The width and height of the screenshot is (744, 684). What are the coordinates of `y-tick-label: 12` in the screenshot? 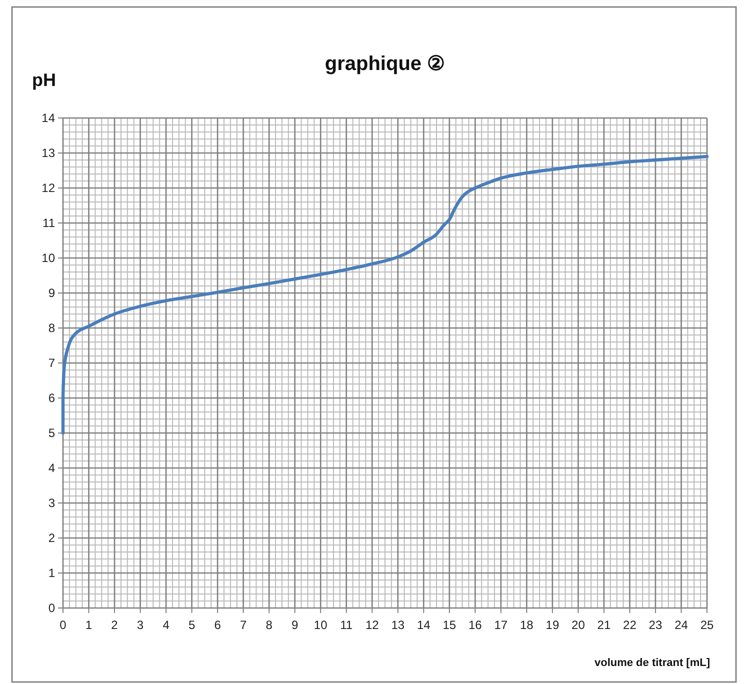 It's located at (49, 187).